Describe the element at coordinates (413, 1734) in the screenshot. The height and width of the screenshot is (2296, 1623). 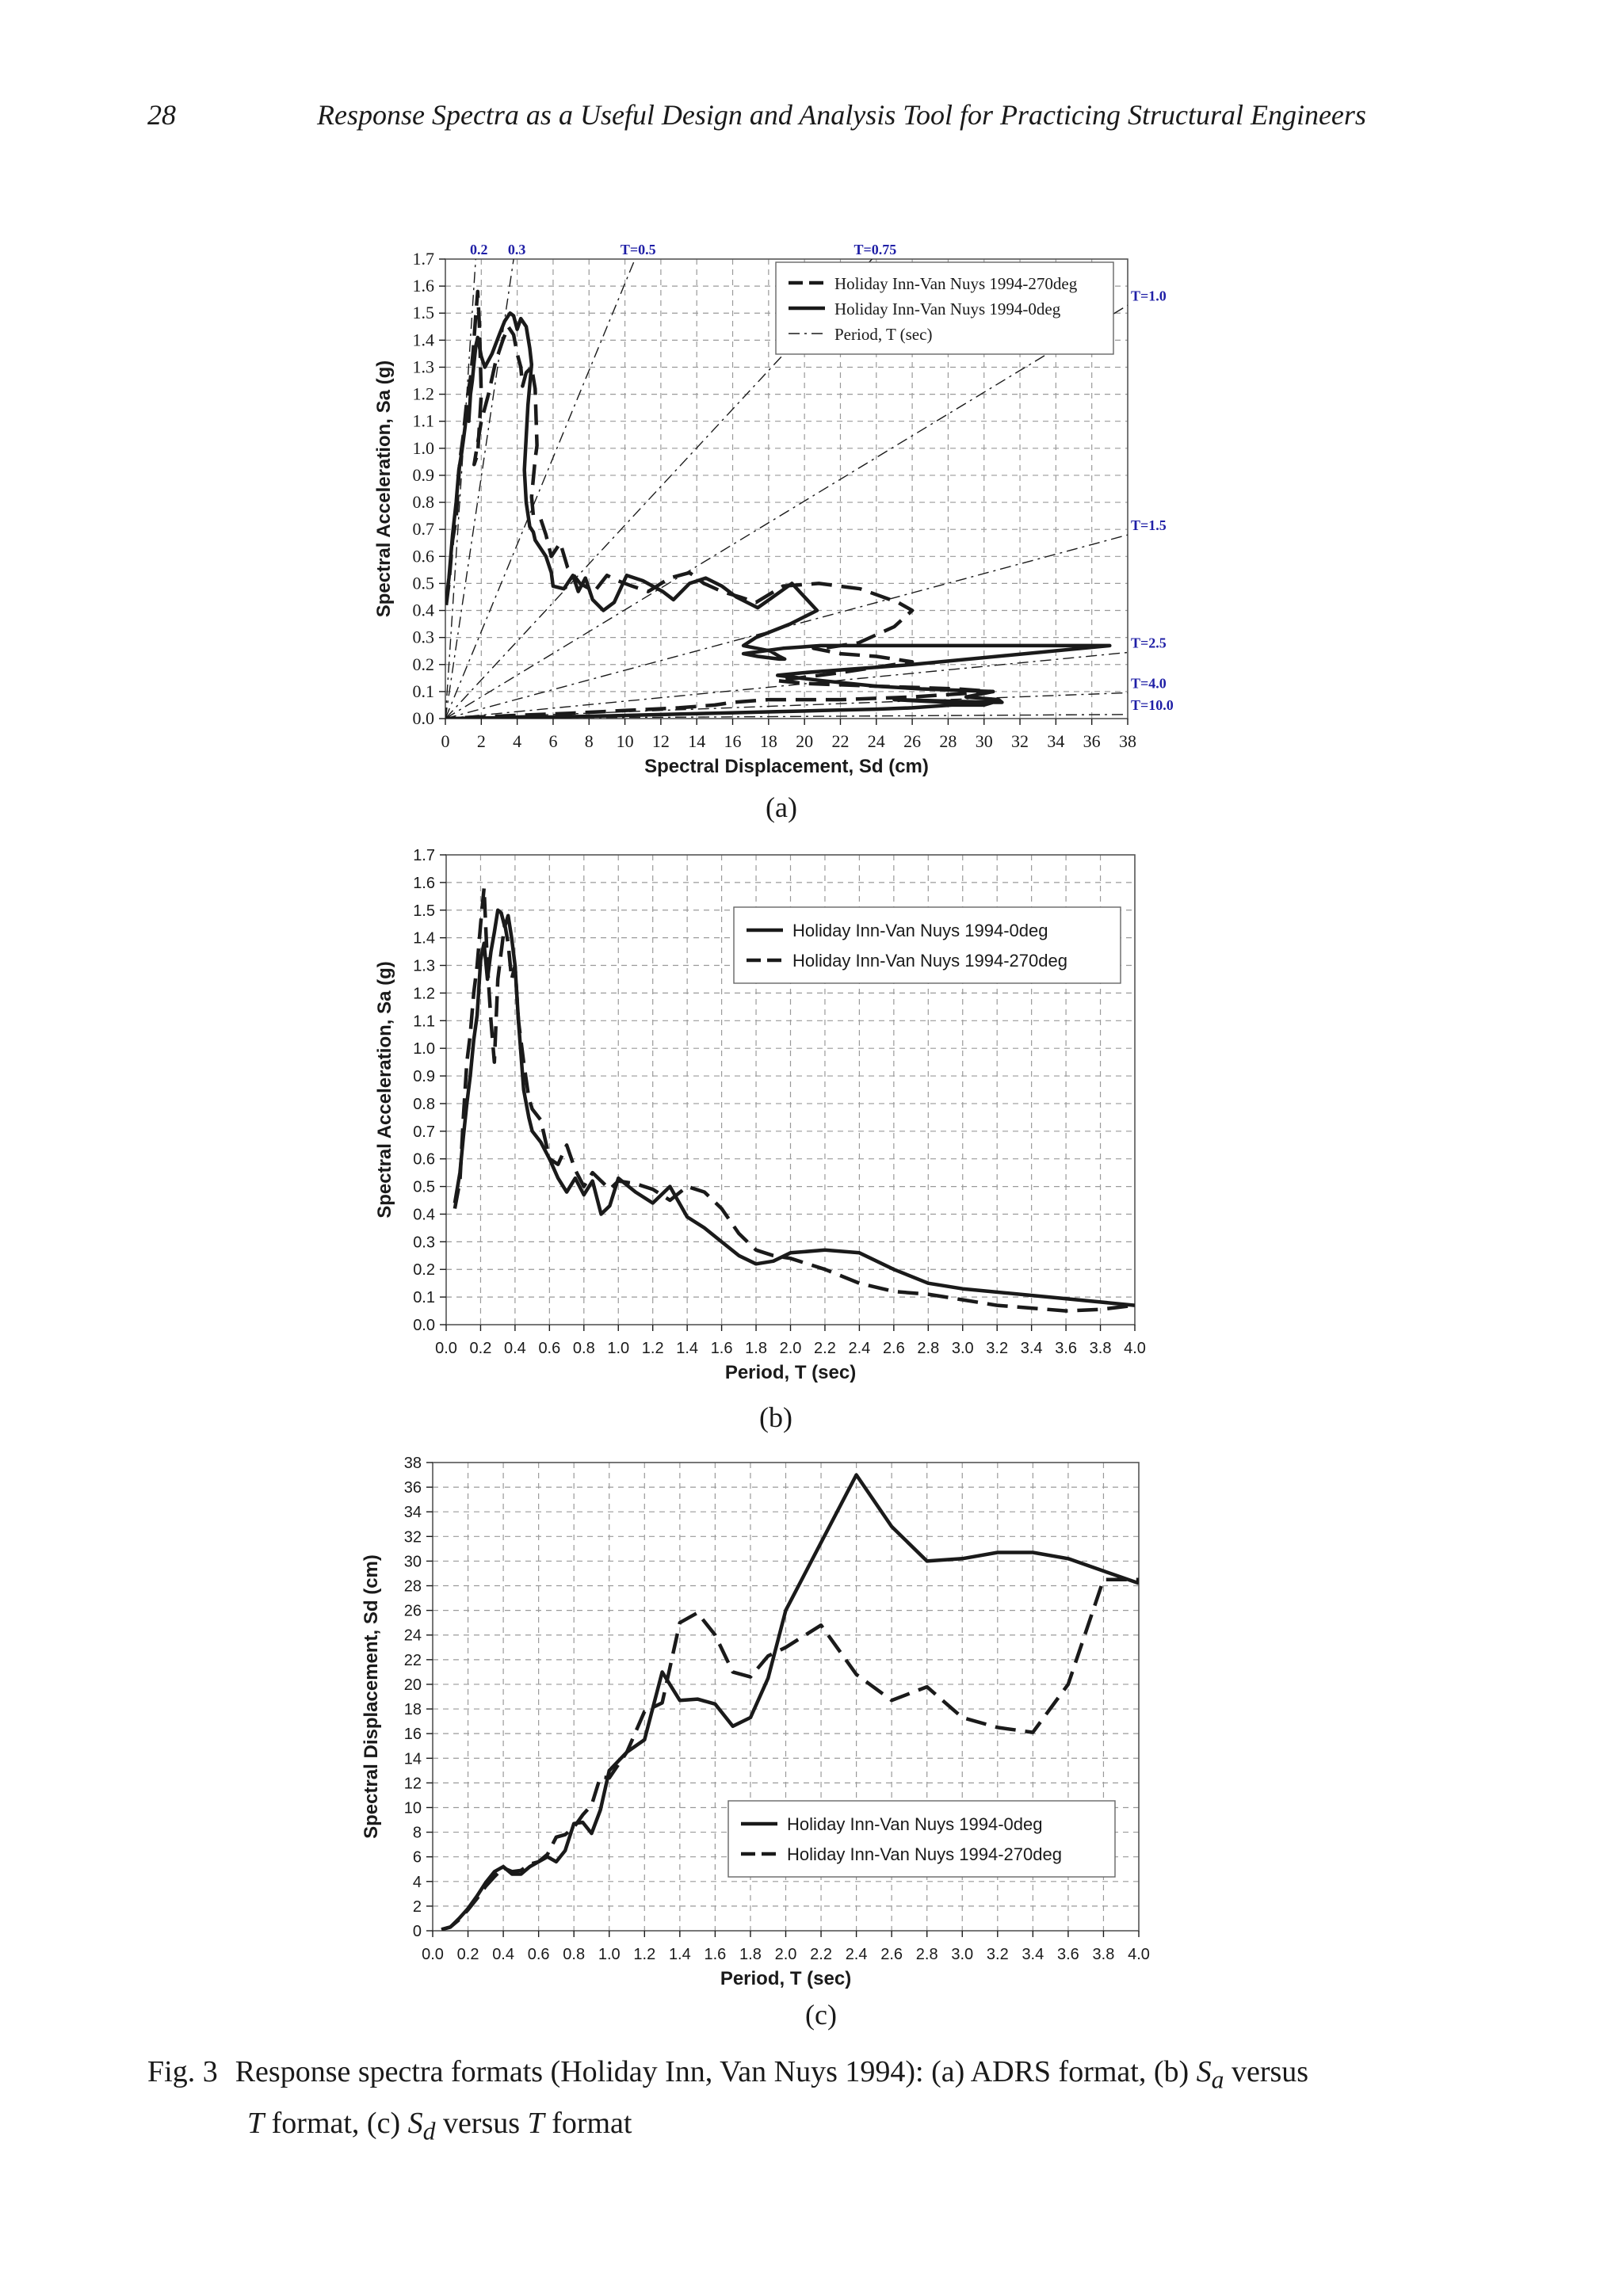
I see `y-tick-label: 16` at that location.